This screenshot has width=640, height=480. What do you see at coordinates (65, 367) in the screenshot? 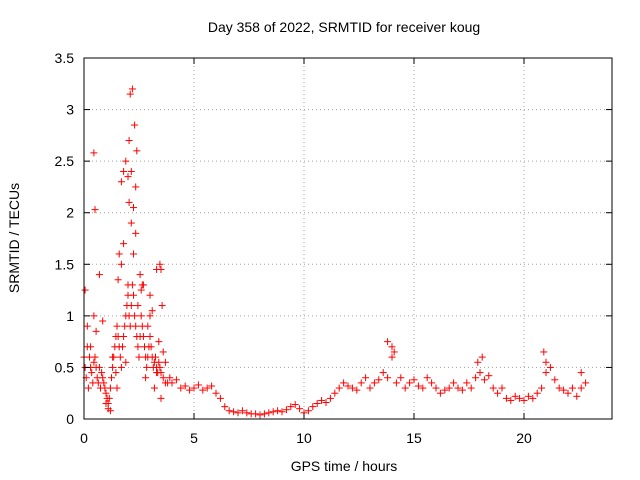
I see `y-tick-label: 0.5` at bounding box center [65, 367].